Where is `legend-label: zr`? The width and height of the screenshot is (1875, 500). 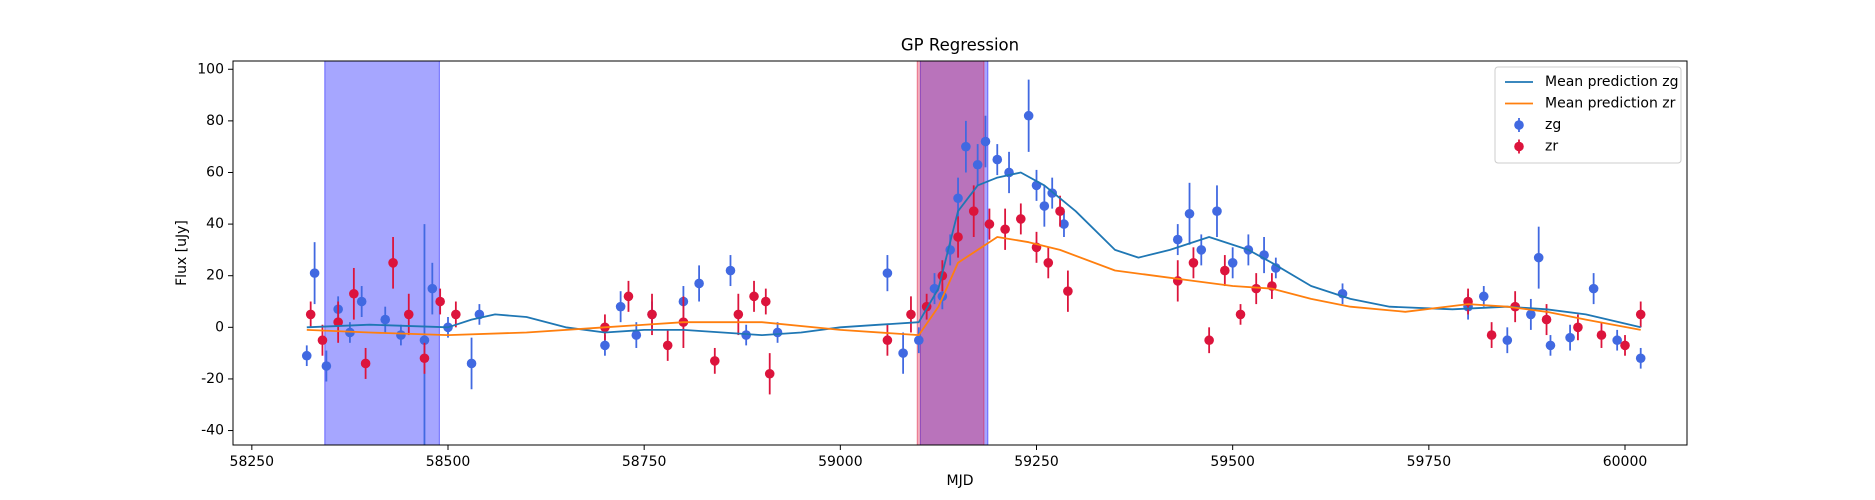
legend-label: zr is located at coordinates (1551, 147).